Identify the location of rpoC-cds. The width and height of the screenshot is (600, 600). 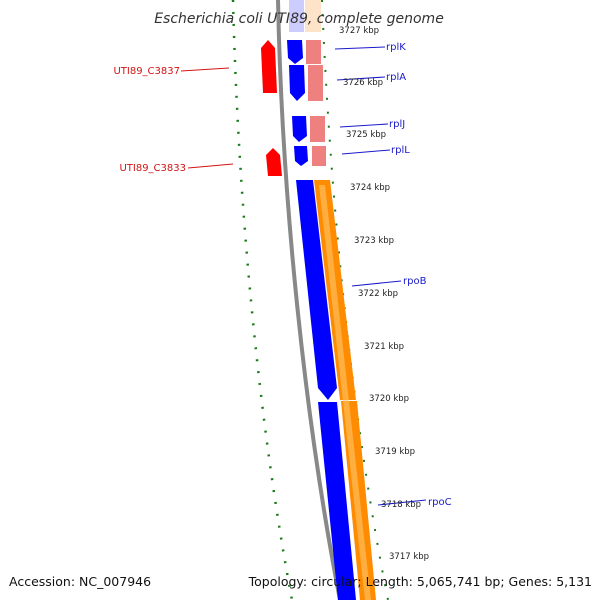
(337, 501).